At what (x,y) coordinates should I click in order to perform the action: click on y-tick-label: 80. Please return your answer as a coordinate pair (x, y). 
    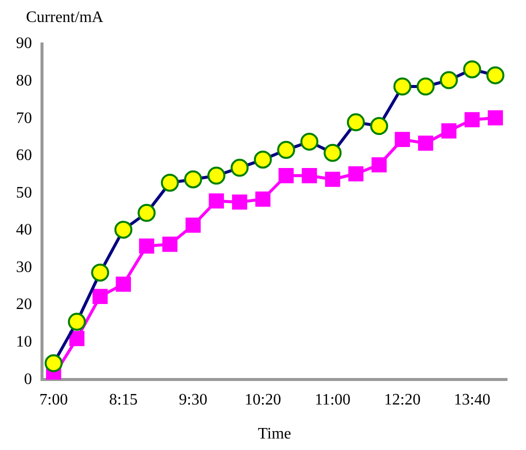
    Looking at the image, I should click on (24, 81).